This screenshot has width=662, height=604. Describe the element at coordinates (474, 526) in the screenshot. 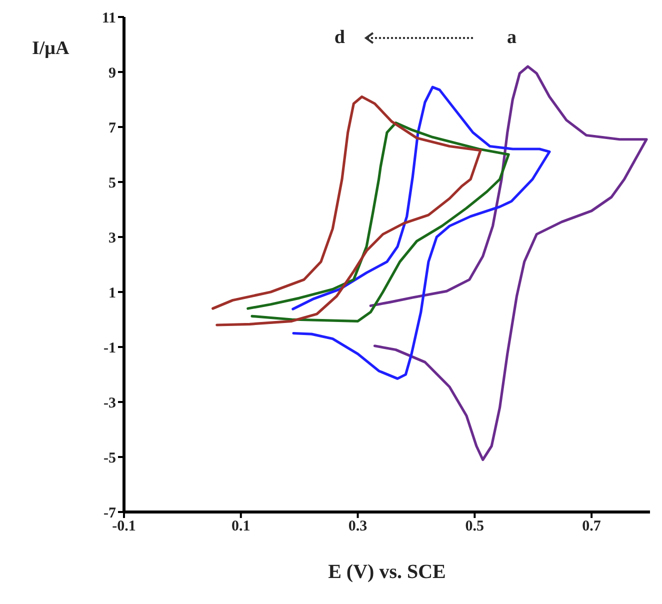

I see `x-tick-label: 0.5` at that location.